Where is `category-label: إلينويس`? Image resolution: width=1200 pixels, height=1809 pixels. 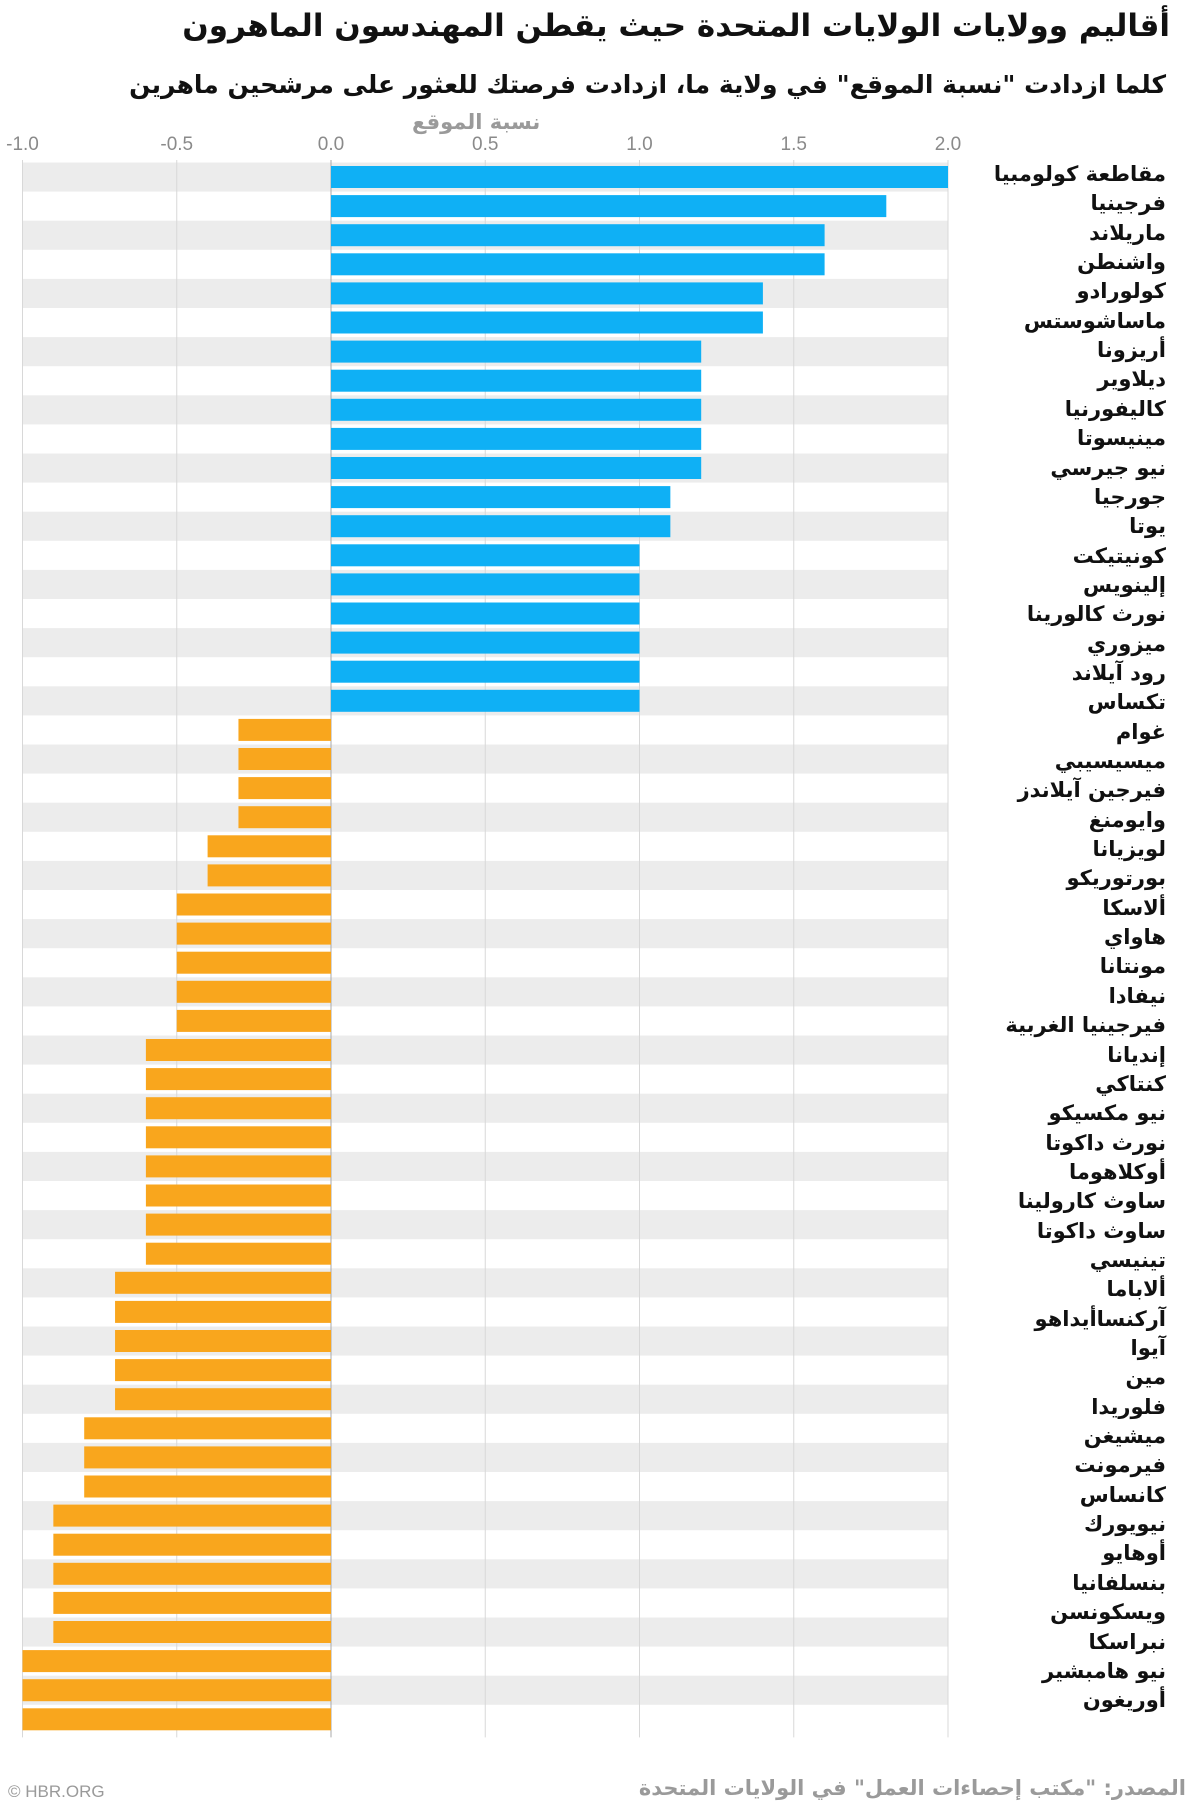
category-label: إلينويس is located at coordinates (1124, 584).